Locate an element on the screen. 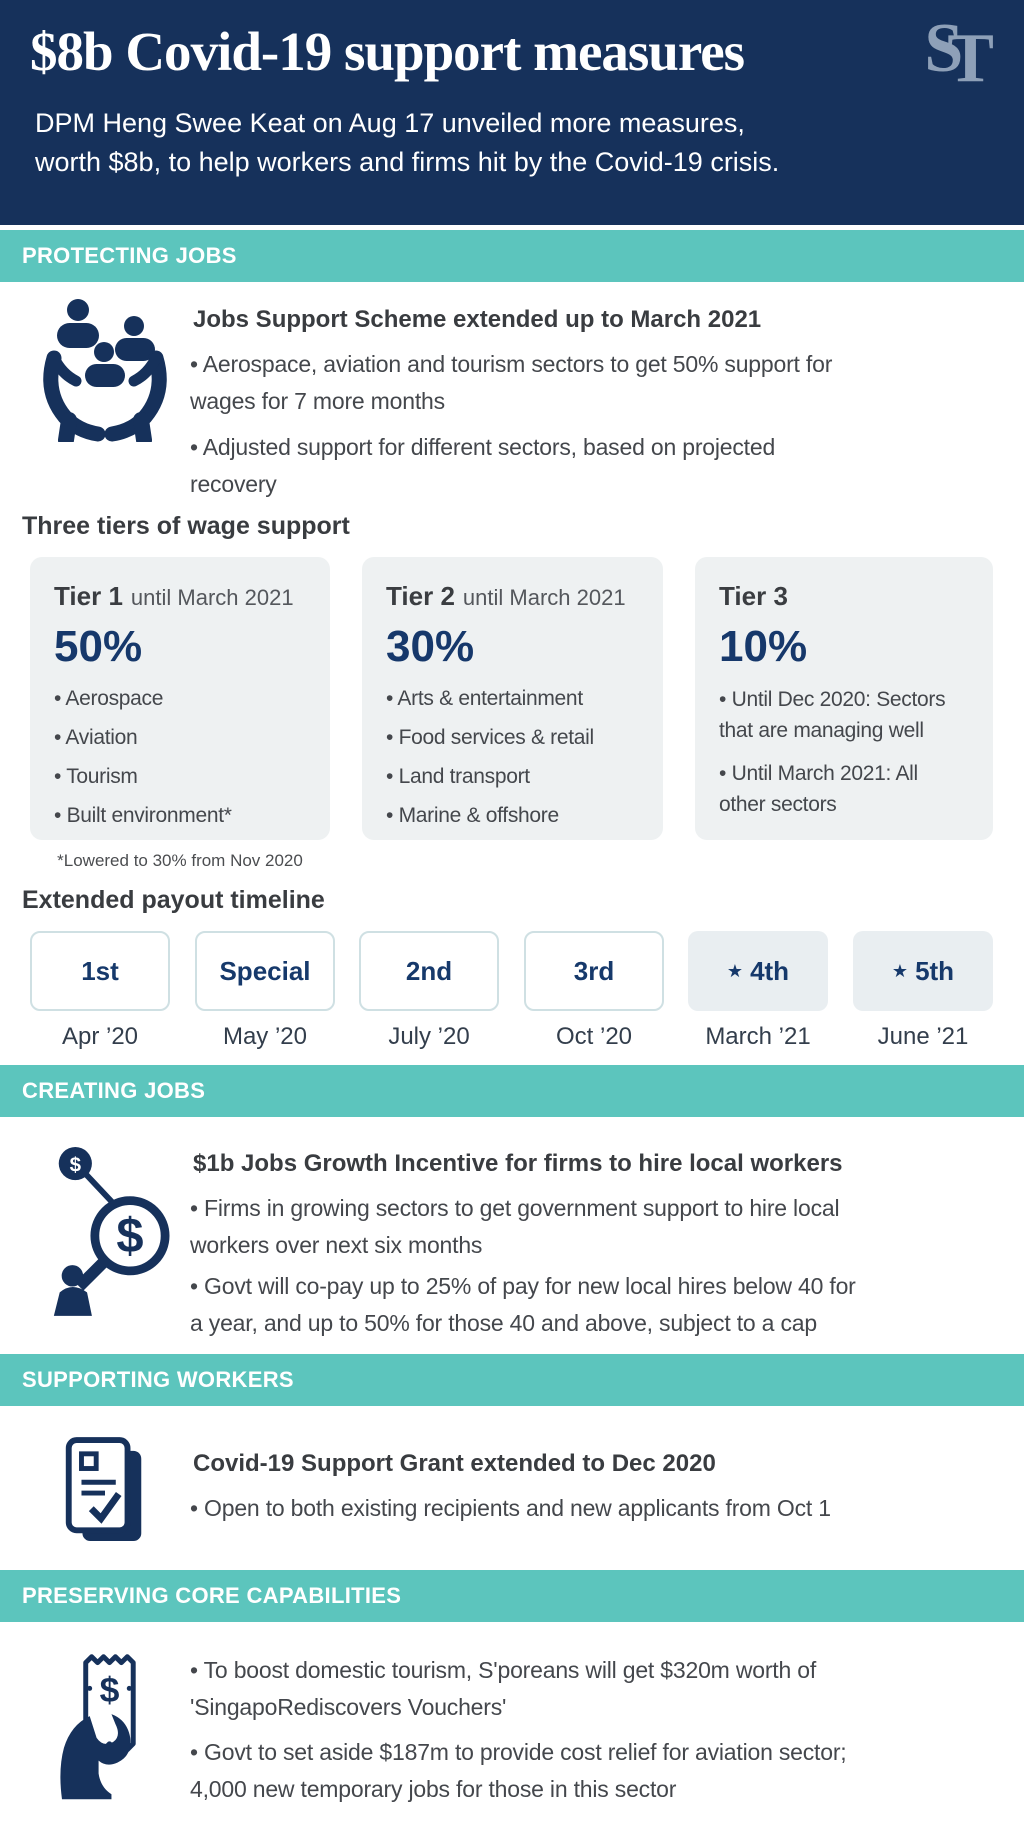 This screenshot has width=1024, height=1821. payout-box: 2nd is located at coordinates (429, 971).